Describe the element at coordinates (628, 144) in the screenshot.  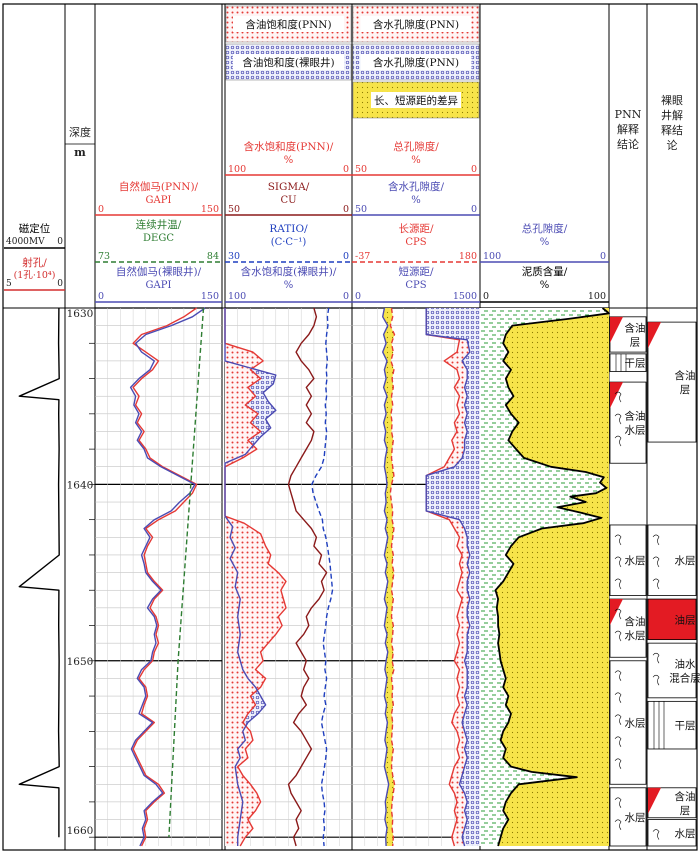
I see `pnn-header-label: 结论` at that location.